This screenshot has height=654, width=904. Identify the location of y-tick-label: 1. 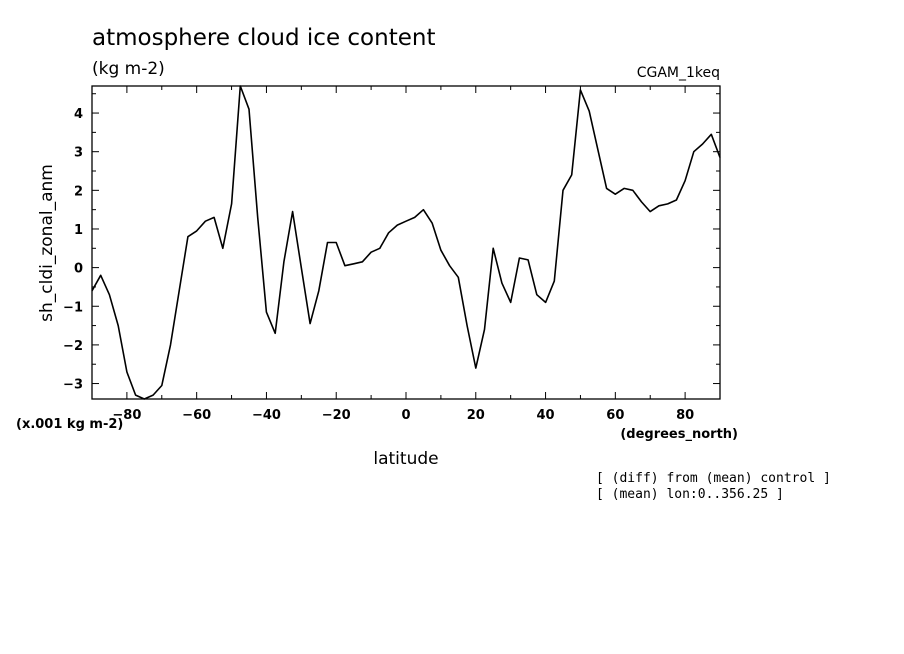
(78, 230).